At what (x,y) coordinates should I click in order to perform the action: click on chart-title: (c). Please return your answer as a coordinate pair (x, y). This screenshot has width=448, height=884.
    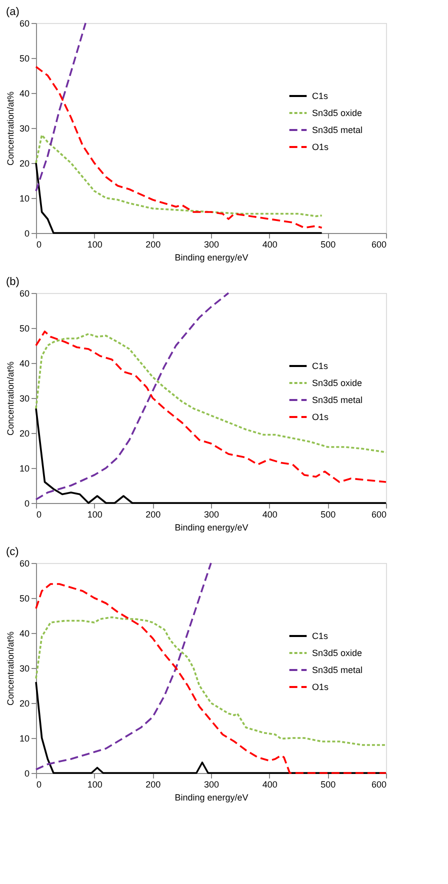
    Looking at the image, I should click on (12, 552).